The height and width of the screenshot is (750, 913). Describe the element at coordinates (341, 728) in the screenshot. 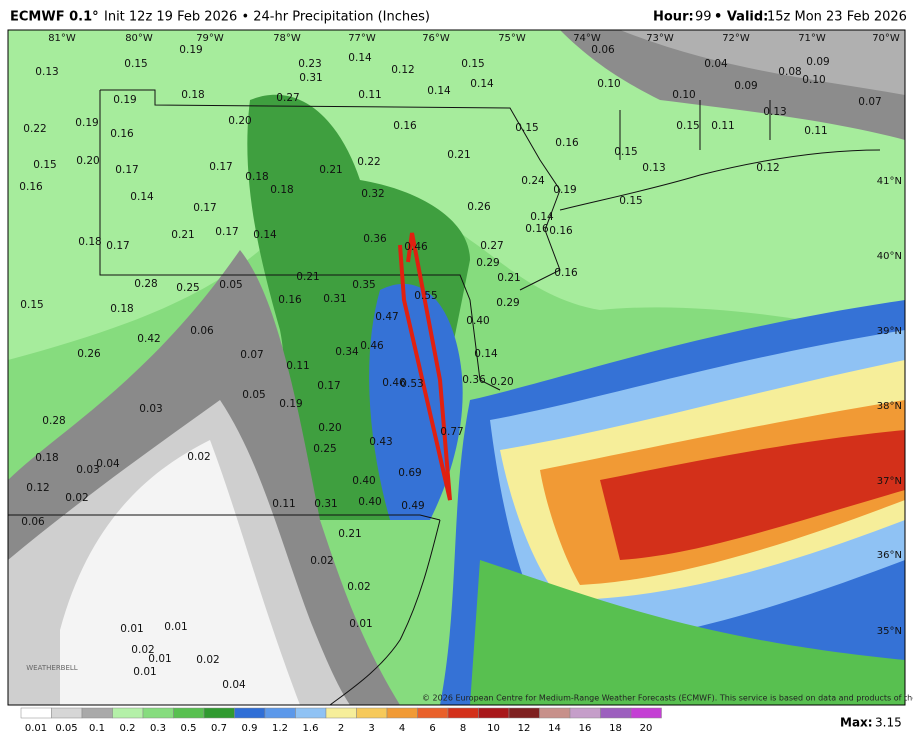

I see `legend-level: 2` at that location.